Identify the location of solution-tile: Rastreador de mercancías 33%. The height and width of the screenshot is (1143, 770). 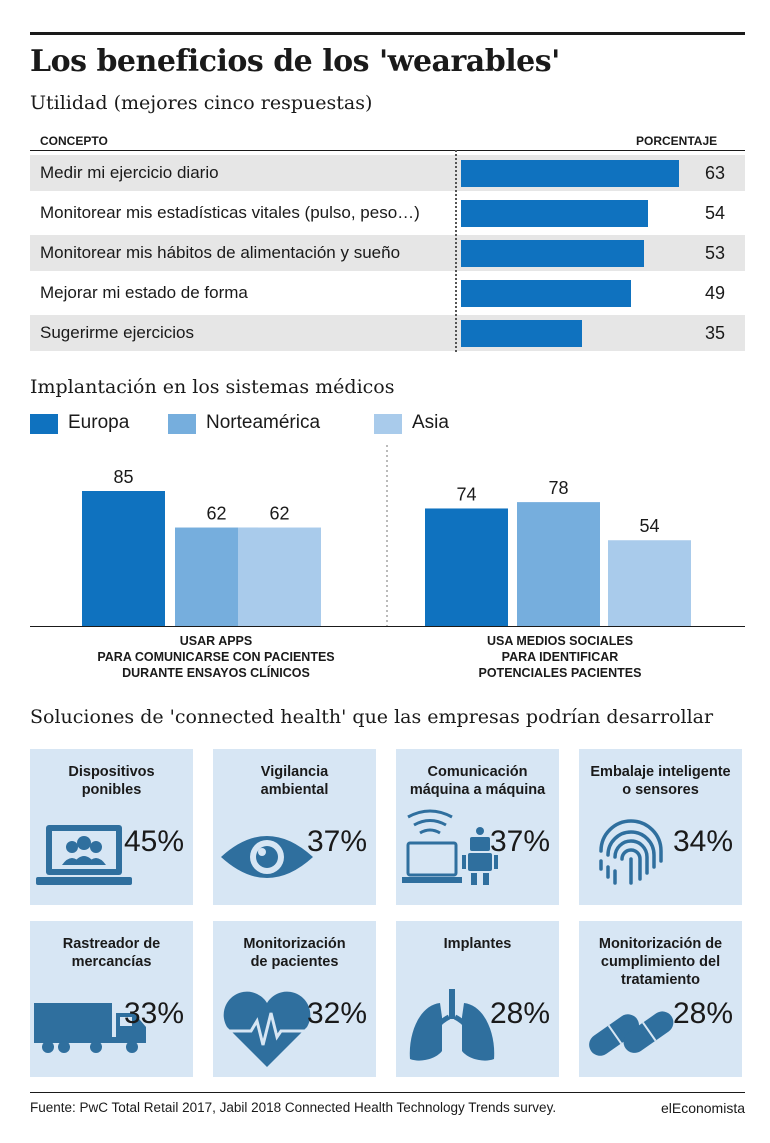
(111, 999).